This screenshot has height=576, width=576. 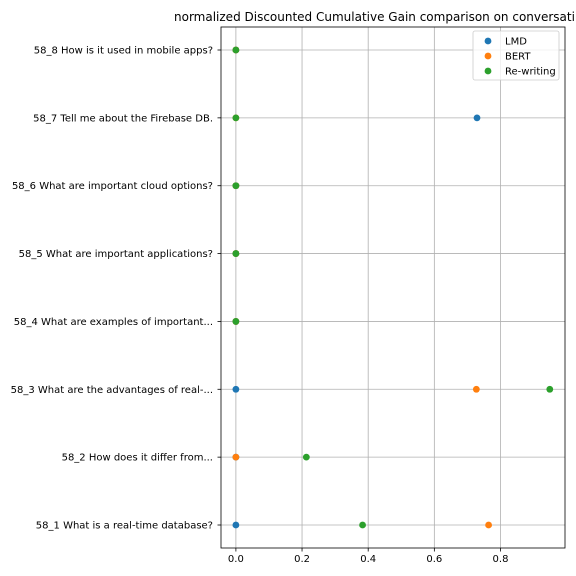 What do you see at coordinates (501, 559) in the screenshot?
I see `x-tick-label: 0.8` at bounding box center [501, 559].